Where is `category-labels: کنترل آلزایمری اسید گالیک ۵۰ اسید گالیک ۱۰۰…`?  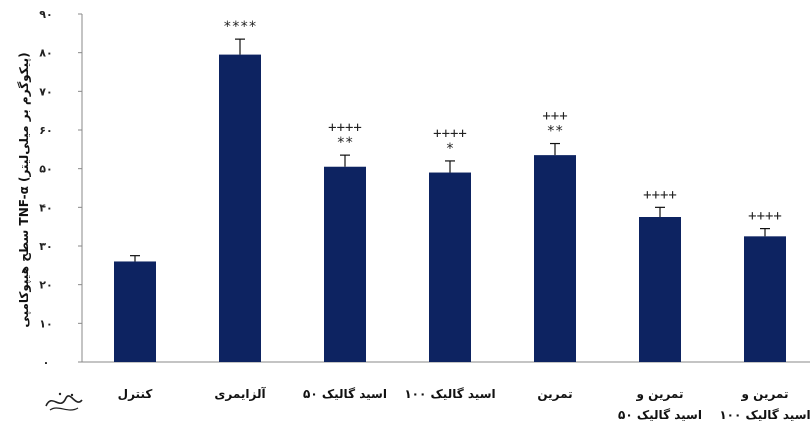 category-labels: کنترل آلزایمری اسید گالیک ۵۰ اسید گالیک ۱۰۰… is located at coordinates (464, 404).